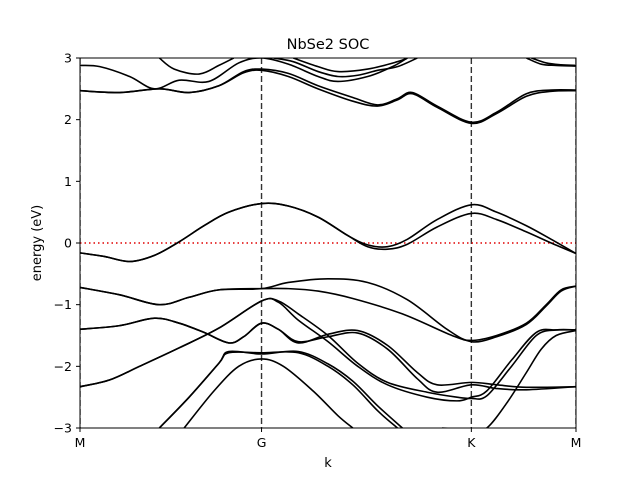 This screenshot has height=484, width=640. Describe the element at coordinates (262, 442) in the screenshot. I see `x-tick-label-1: G` at that location.